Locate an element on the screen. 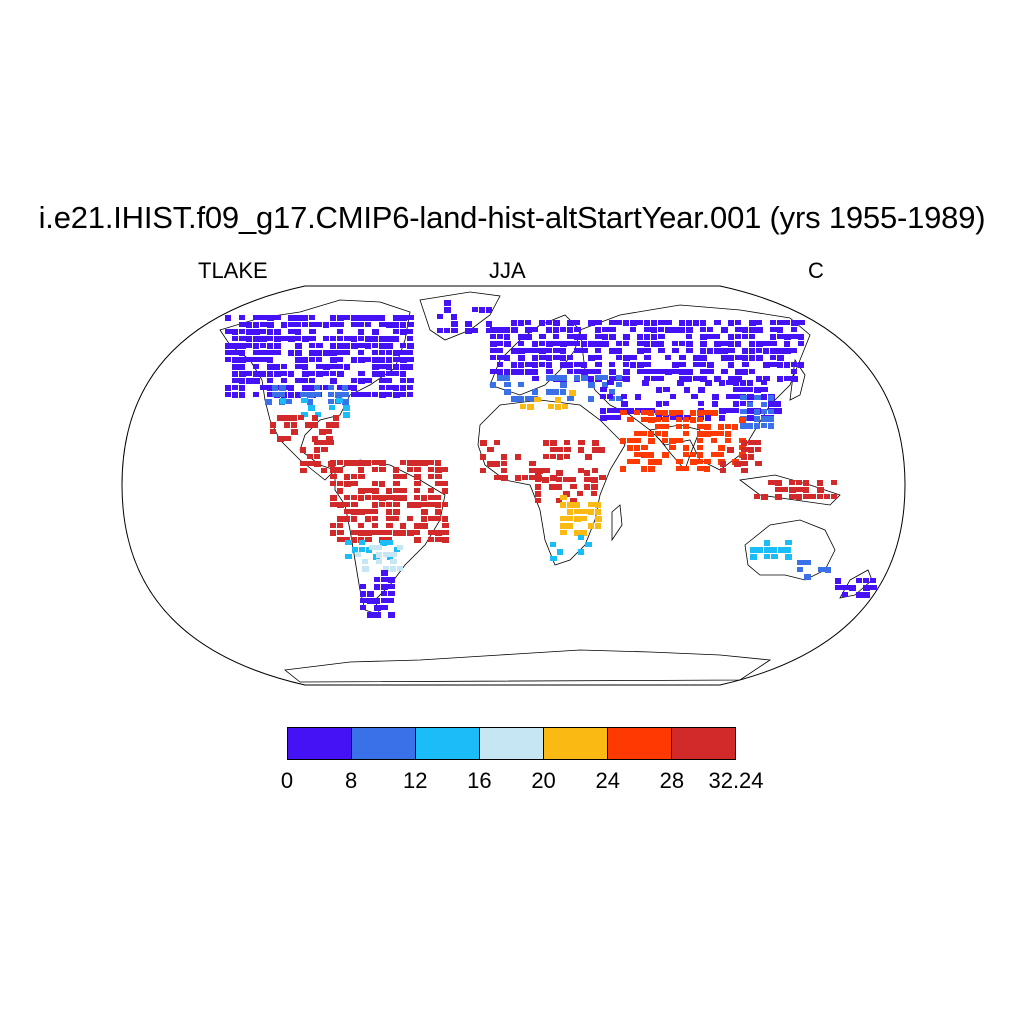 The image size is (1024, 1024). colorbar-label: 20 is located at coordinates (543, 780).